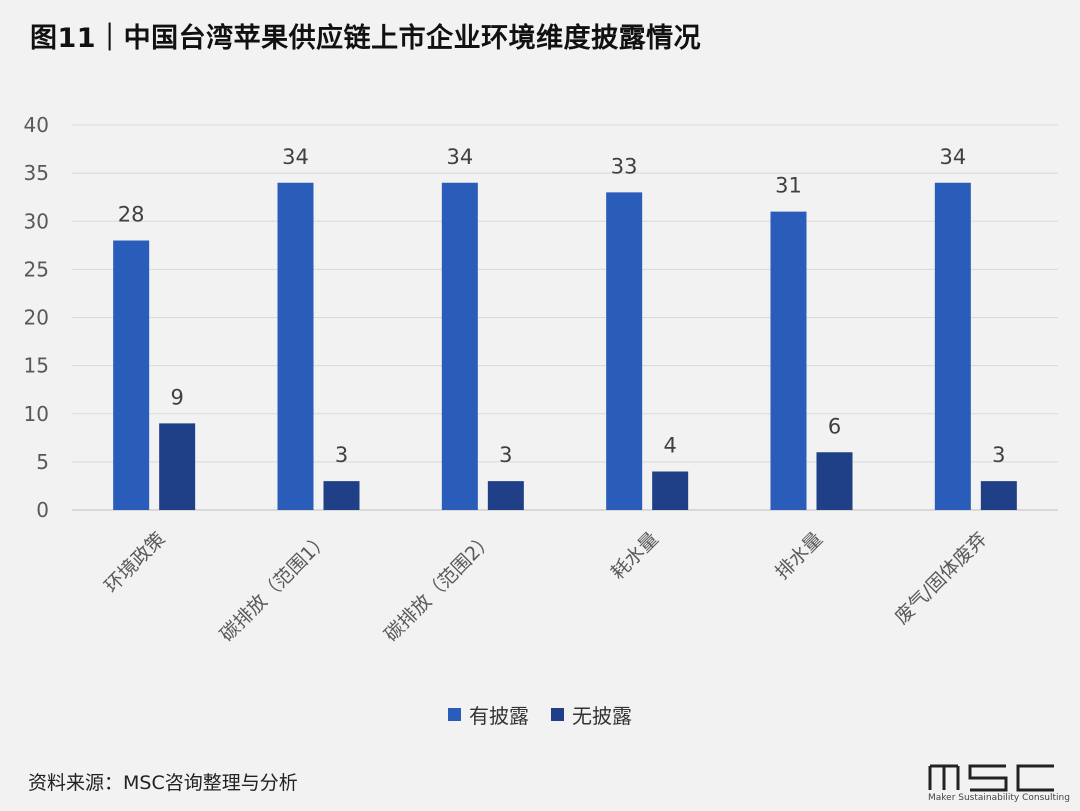  I want to click on msc-logo-mark, so click(991, 778).